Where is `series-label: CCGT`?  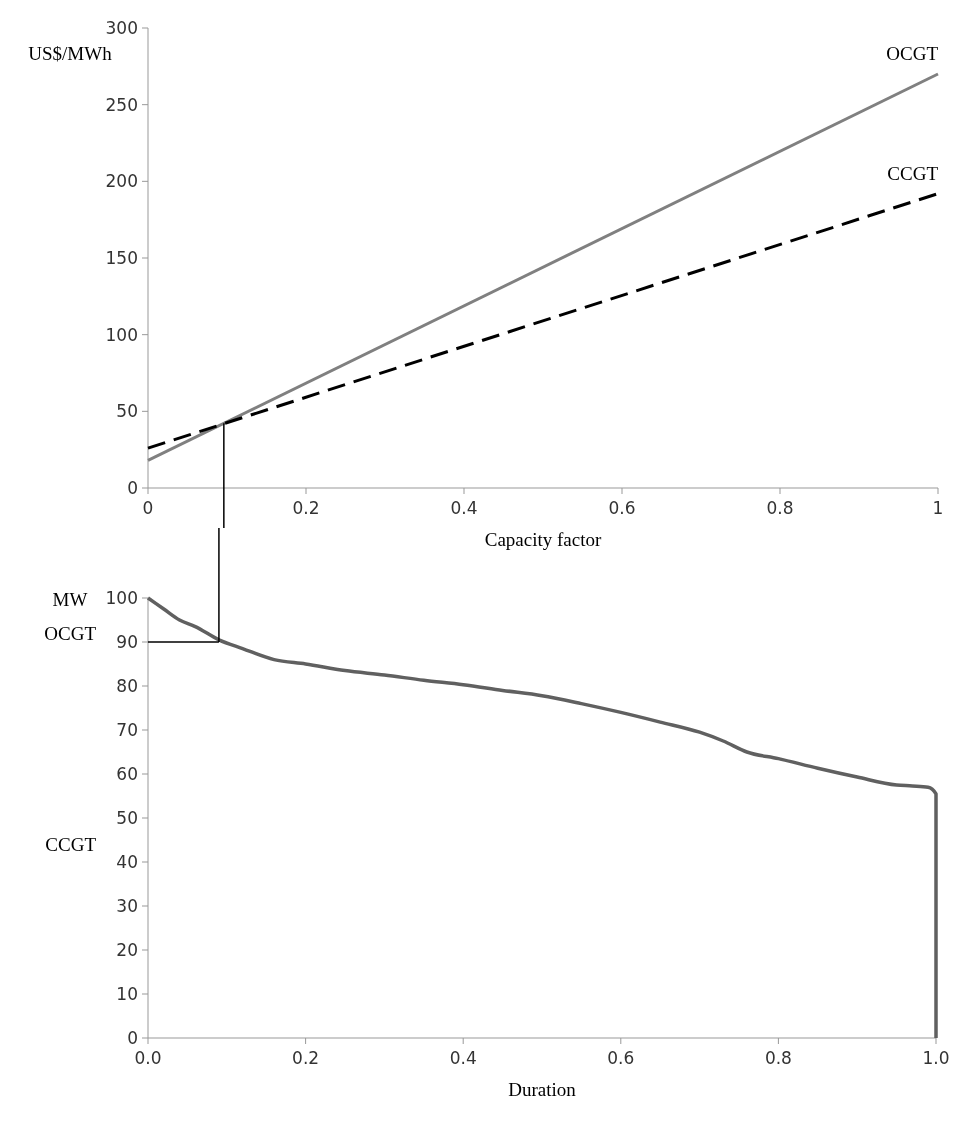
series-label: CCGT is located at coordinates (913, 173).